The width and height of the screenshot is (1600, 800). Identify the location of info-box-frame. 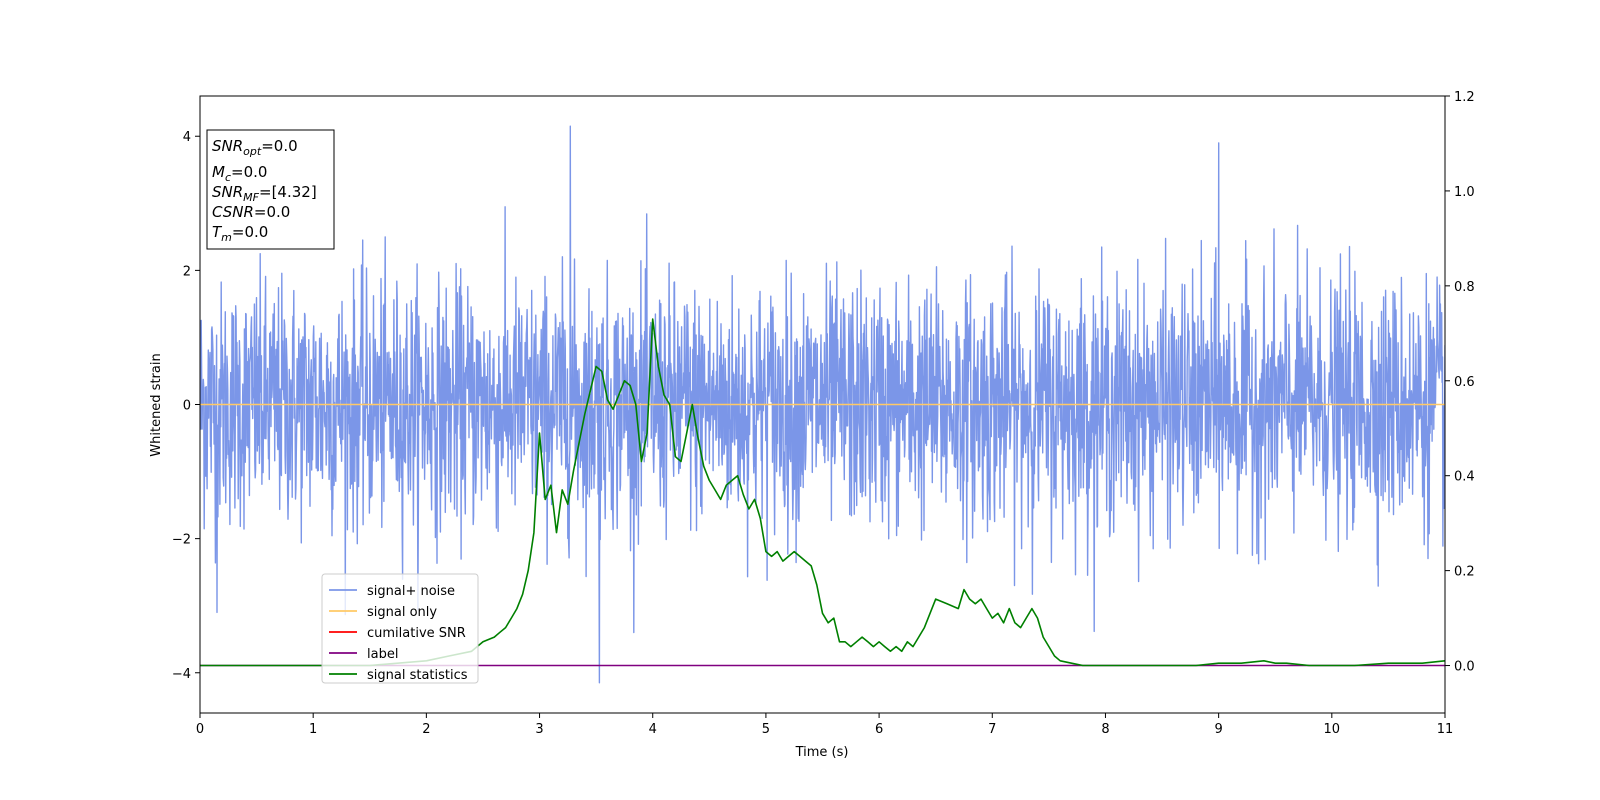
(270, 189).